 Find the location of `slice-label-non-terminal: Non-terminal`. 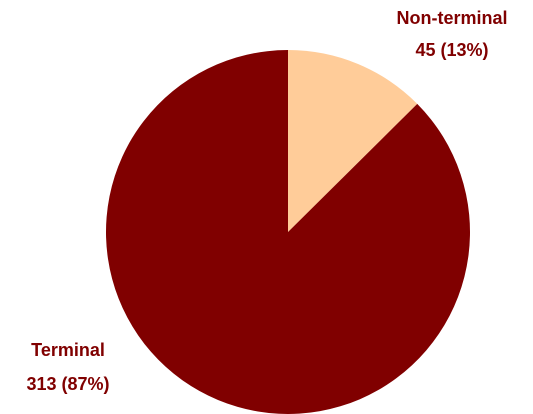

slice-label-non-terminal: Non-terminal is located at coordinates (451, 18).